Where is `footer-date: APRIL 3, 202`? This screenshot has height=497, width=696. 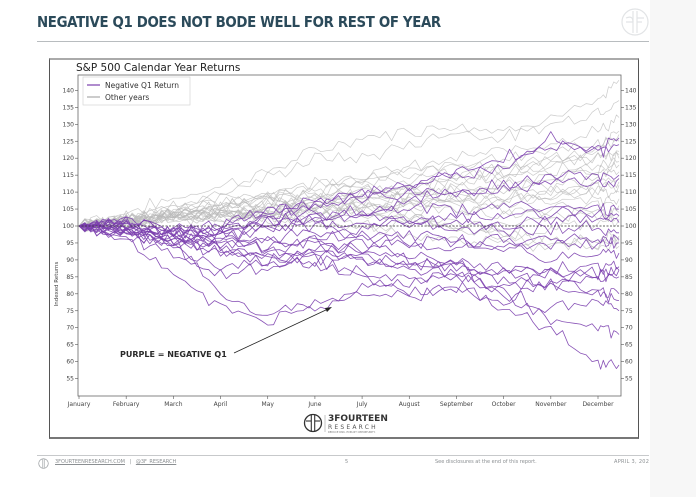
footer-date: APRIL 3, 202 is located at coordinates (632, 462).